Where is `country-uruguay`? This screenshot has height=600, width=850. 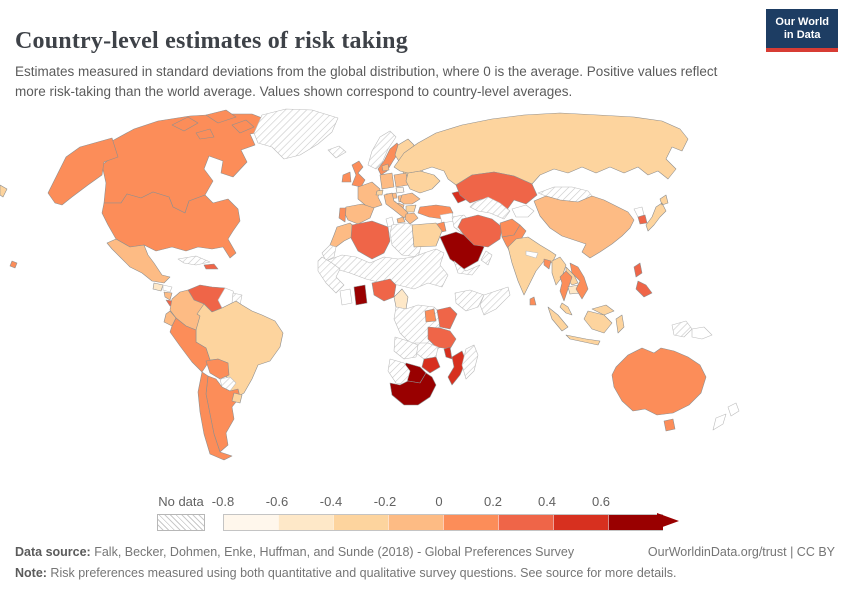 country-uruguay is located at coordinates (237, 398).